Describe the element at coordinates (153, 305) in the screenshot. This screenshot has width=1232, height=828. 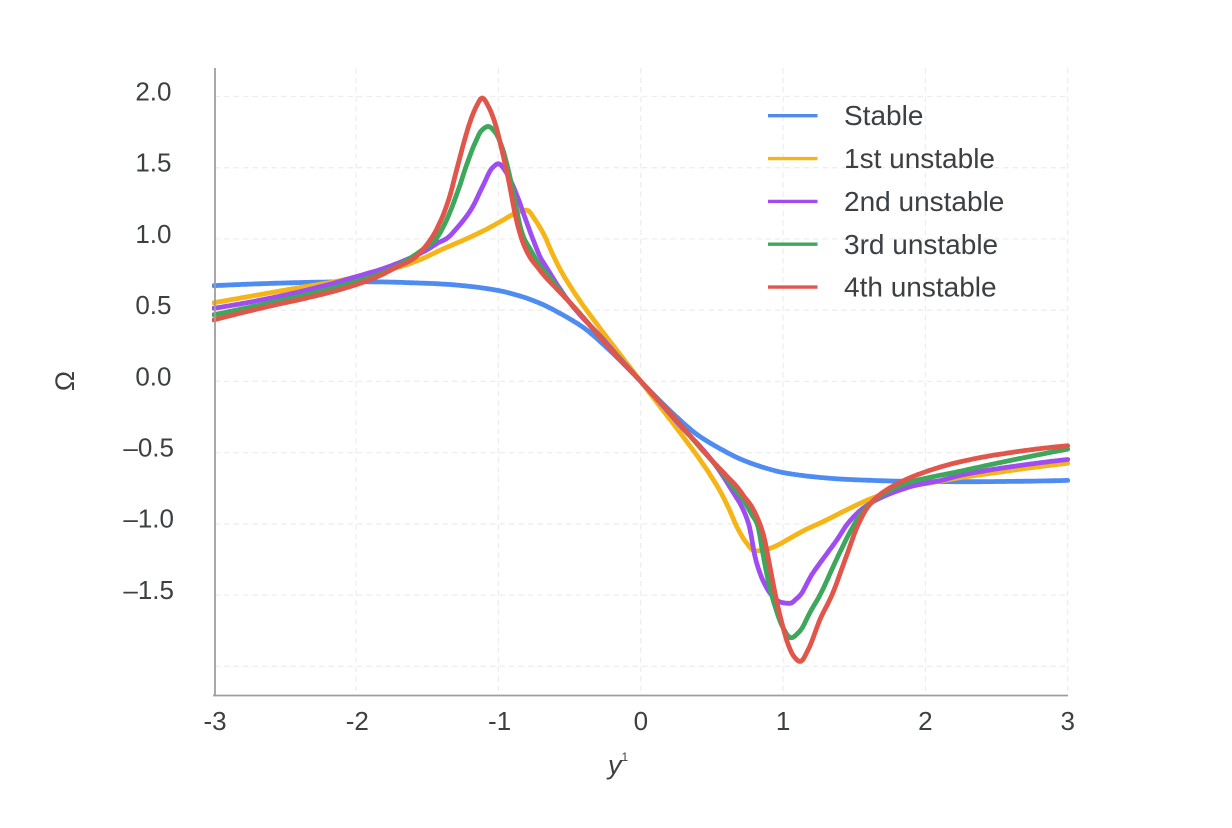
I see `svg-text: 0.5` at that location.